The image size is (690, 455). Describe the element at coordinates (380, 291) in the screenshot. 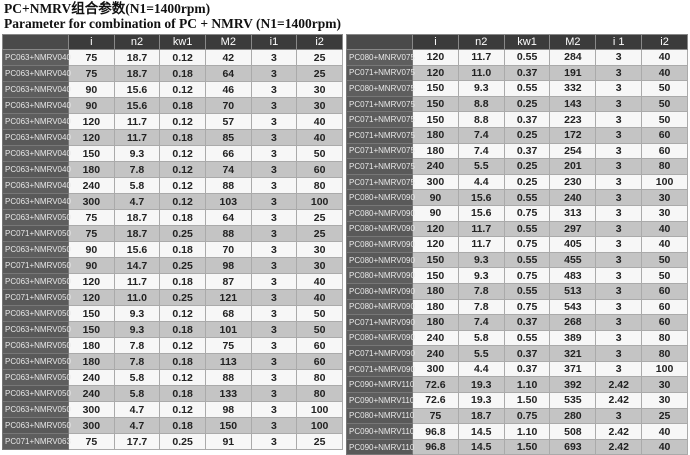

I see `cell-model: PC080+NMRV090` at that location.